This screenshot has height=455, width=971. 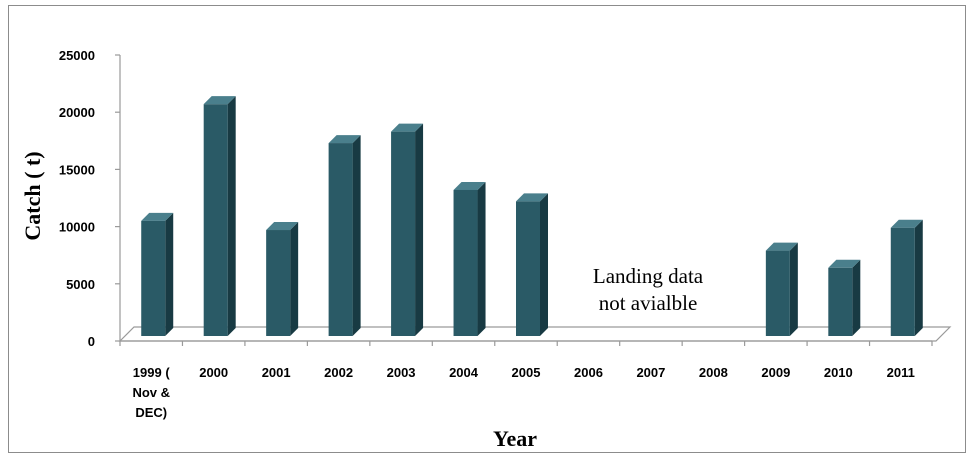 What do you see at coordinates (213, 372) in the screenshot?
I see `x-tick-label: 2000` at bounding box center [213, 372].